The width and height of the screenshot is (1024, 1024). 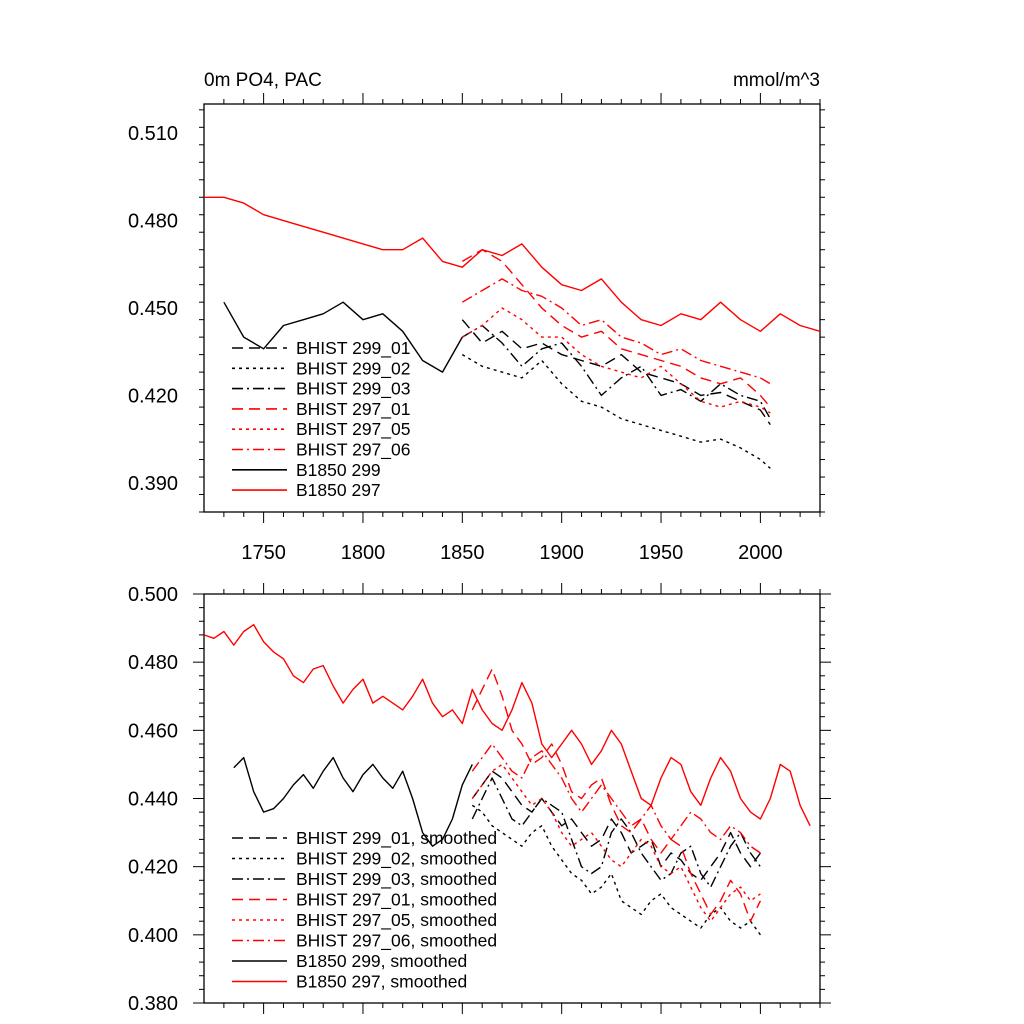 What do you see at coordinates (353, 348) in the screenshot?
I see `legend-label: BHIST 299_01` at bounding box center [353, 348].